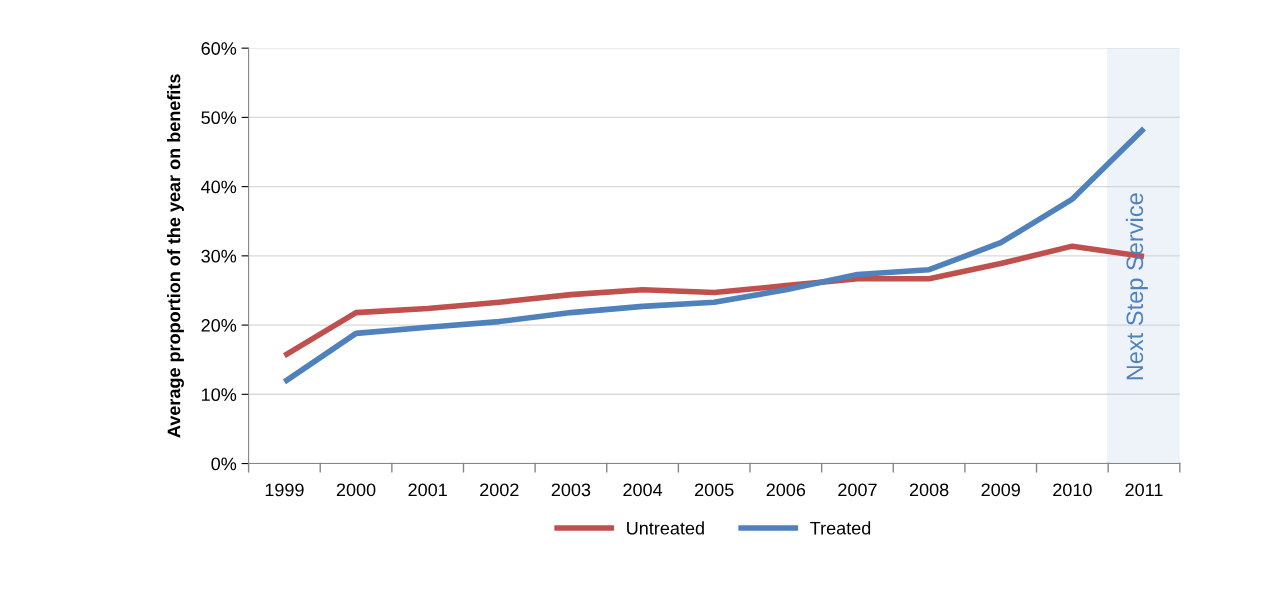  I want to click on y-axis-title: Average proportion of the year on benefits, so click(175, 256).